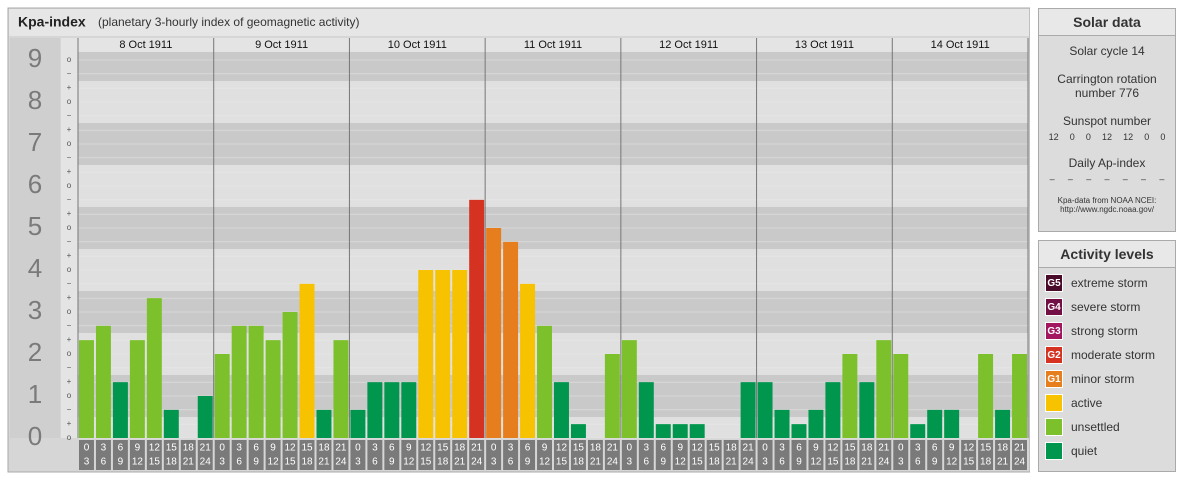  I want to click on band, so click(553, 427).